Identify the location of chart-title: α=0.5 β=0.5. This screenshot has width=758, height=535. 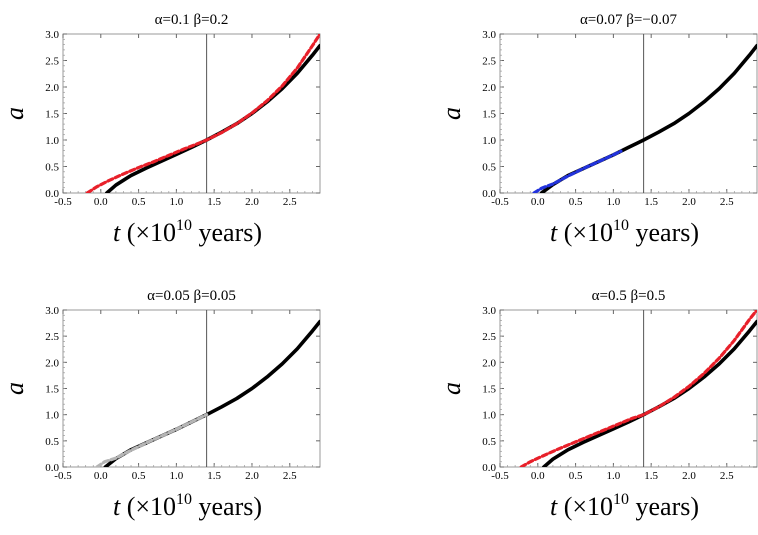
(629, 296).